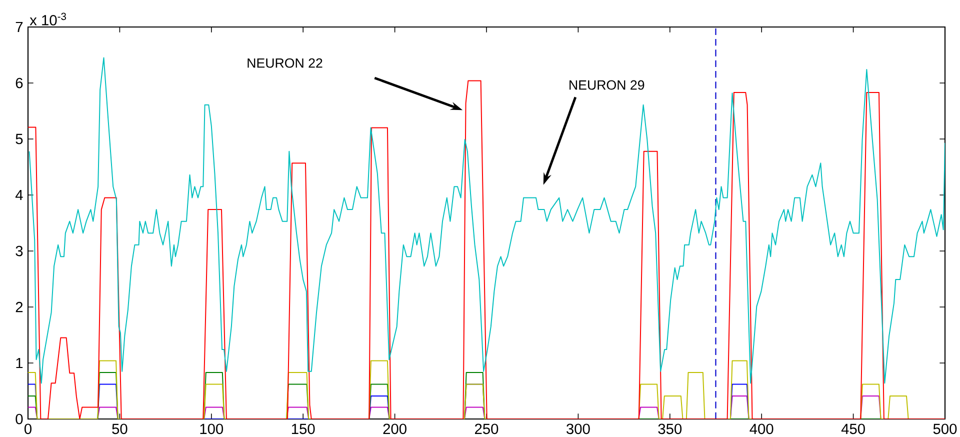  Describe the element at coordinates (19, 195) in the screenshot. I see `y-tick-label: 4` at that location.